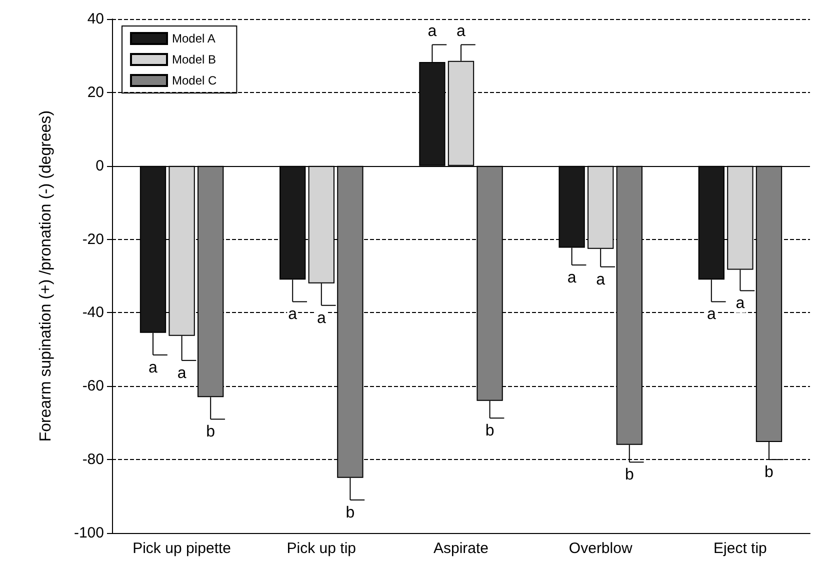  I want to click on y-tick-label: -40, so click(93, 313).